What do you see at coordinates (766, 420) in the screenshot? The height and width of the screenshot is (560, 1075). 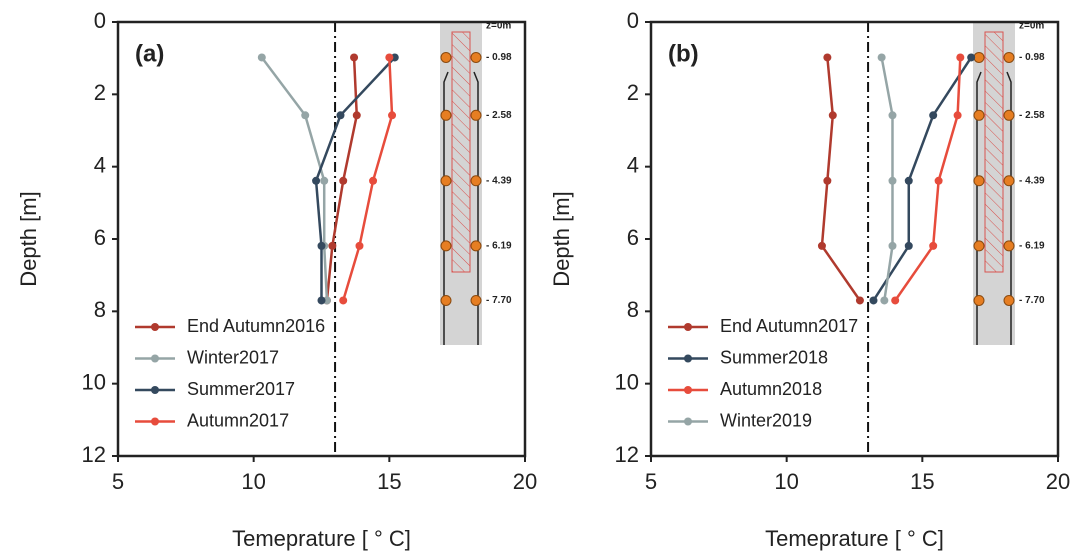 I see `legend-label: Winter2019` at bounding box center [766, 420].